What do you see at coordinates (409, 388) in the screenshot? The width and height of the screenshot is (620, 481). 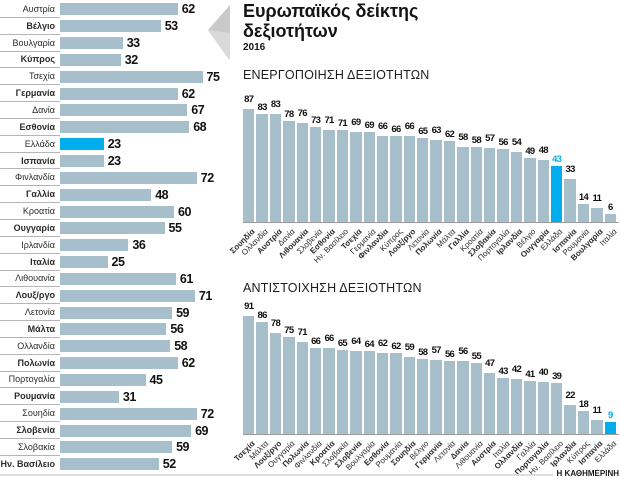 I see `bar-column: 59` at bounding box center [409, 388].